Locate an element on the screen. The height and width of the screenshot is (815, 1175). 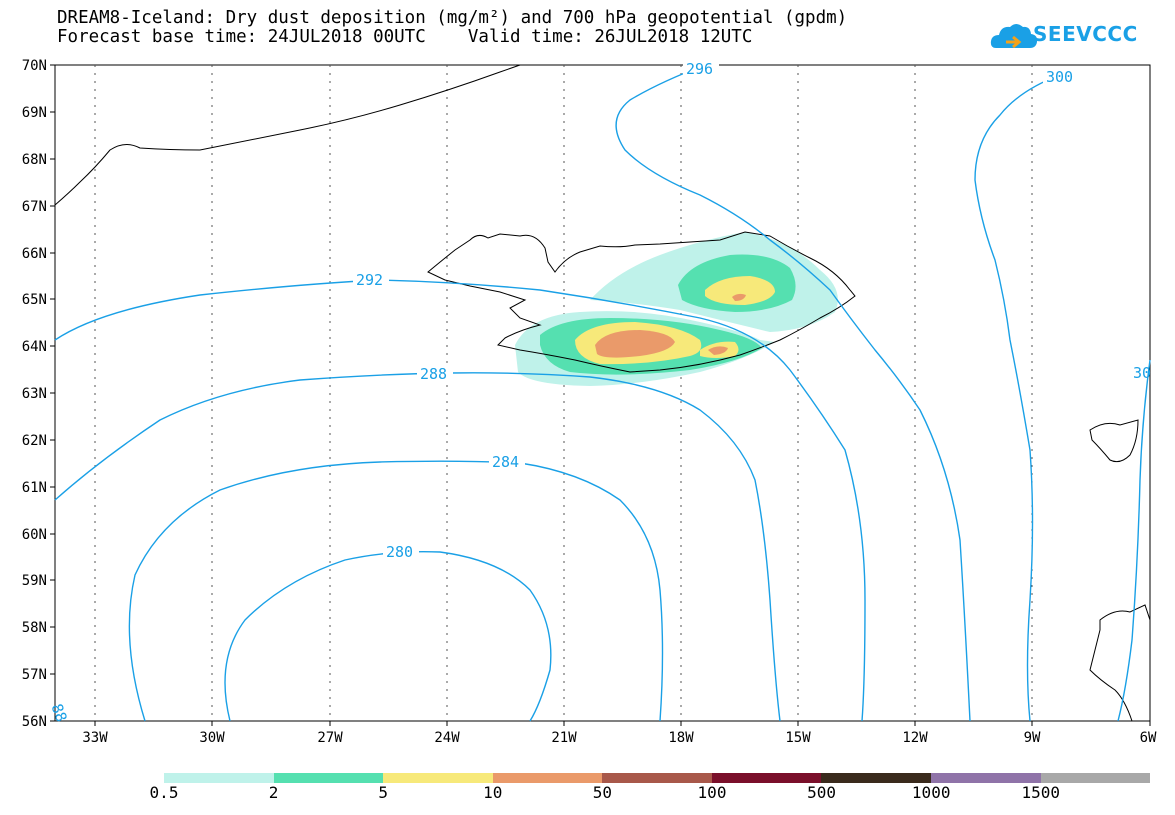
lat-label: 70N is located at coordinates (34, 66).